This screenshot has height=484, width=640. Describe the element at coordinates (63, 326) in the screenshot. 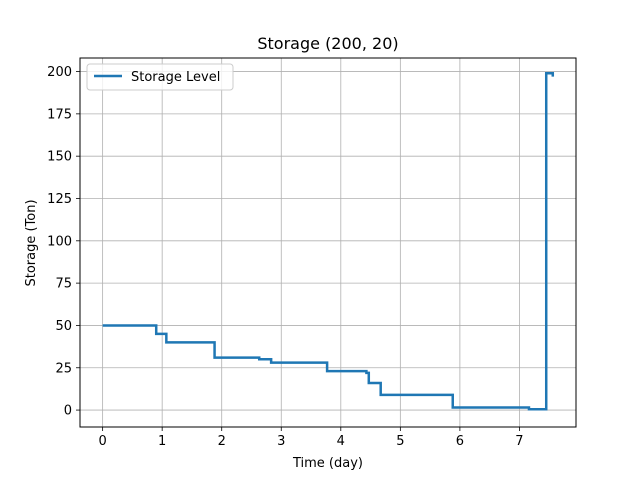

I see `y-tick-label: 50` at that location.